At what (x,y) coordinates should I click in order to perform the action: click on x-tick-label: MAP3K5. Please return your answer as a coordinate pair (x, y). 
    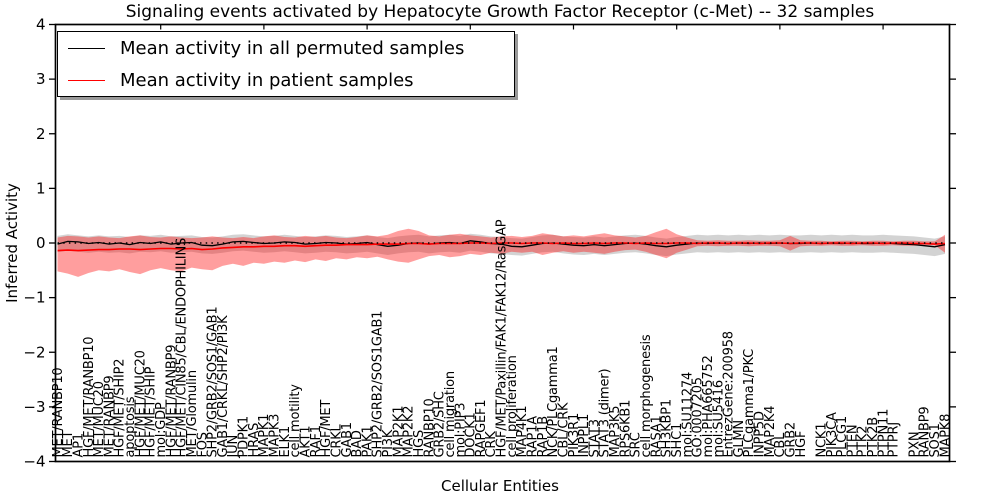
    Looking at the image, I should click on (615, 432).